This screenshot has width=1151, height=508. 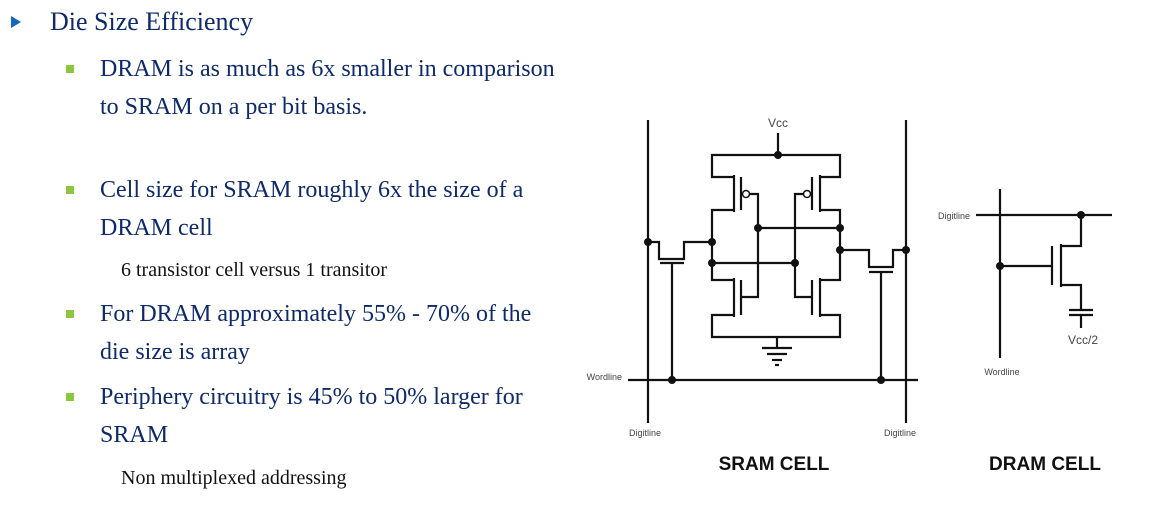 I want to click on level1-bullet-icon, so click(x=16, y=22).